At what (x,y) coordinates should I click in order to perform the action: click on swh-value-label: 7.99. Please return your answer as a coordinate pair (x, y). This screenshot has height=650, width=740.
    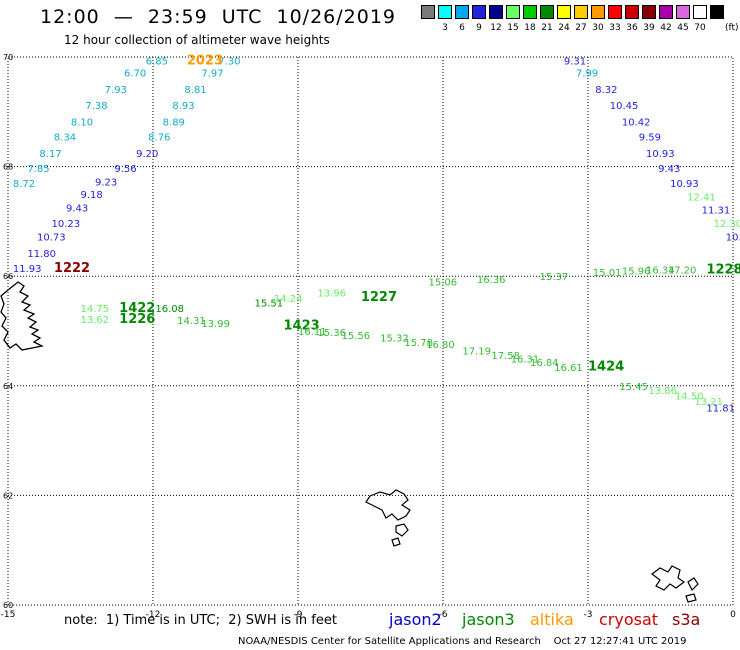
    Looking at the image, I should click on (587, 73).